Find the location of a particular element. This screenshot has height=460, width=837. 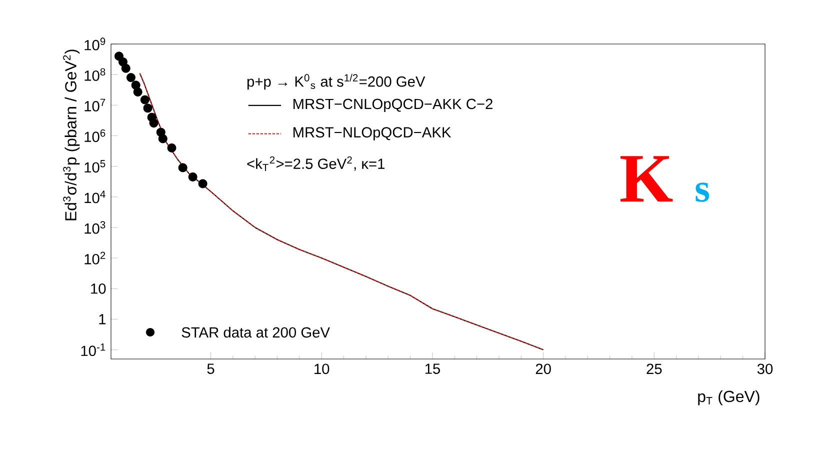

y-tick-label: 10$^{9}$ is located at coordinates (95, 44).